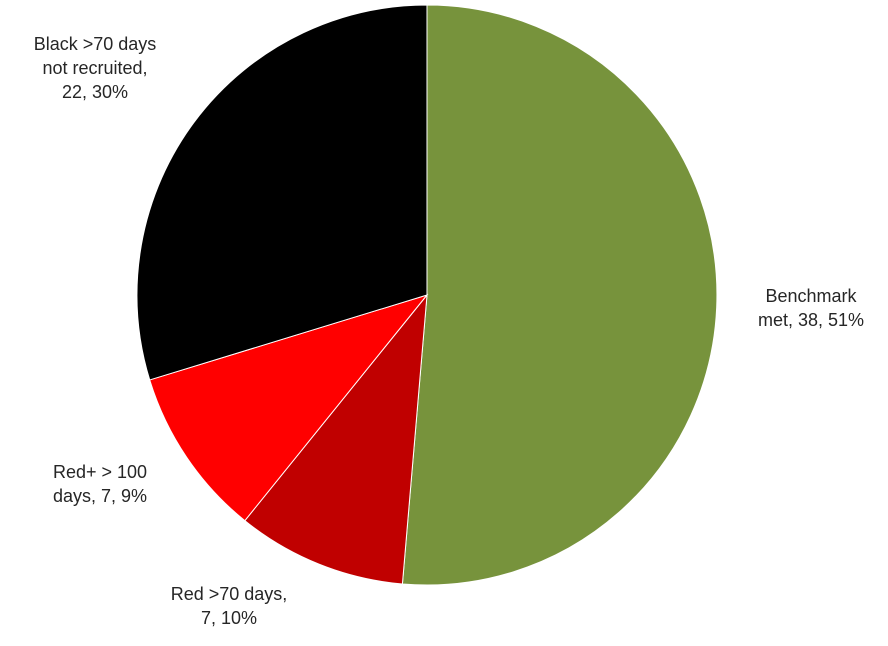 The image size is (888, 646). Describe the element at coordinates (100, 484) in the screenshot. I see `slice-label-red-plus-100-days: Red+ > 100 days, 7, 9%` at that location.